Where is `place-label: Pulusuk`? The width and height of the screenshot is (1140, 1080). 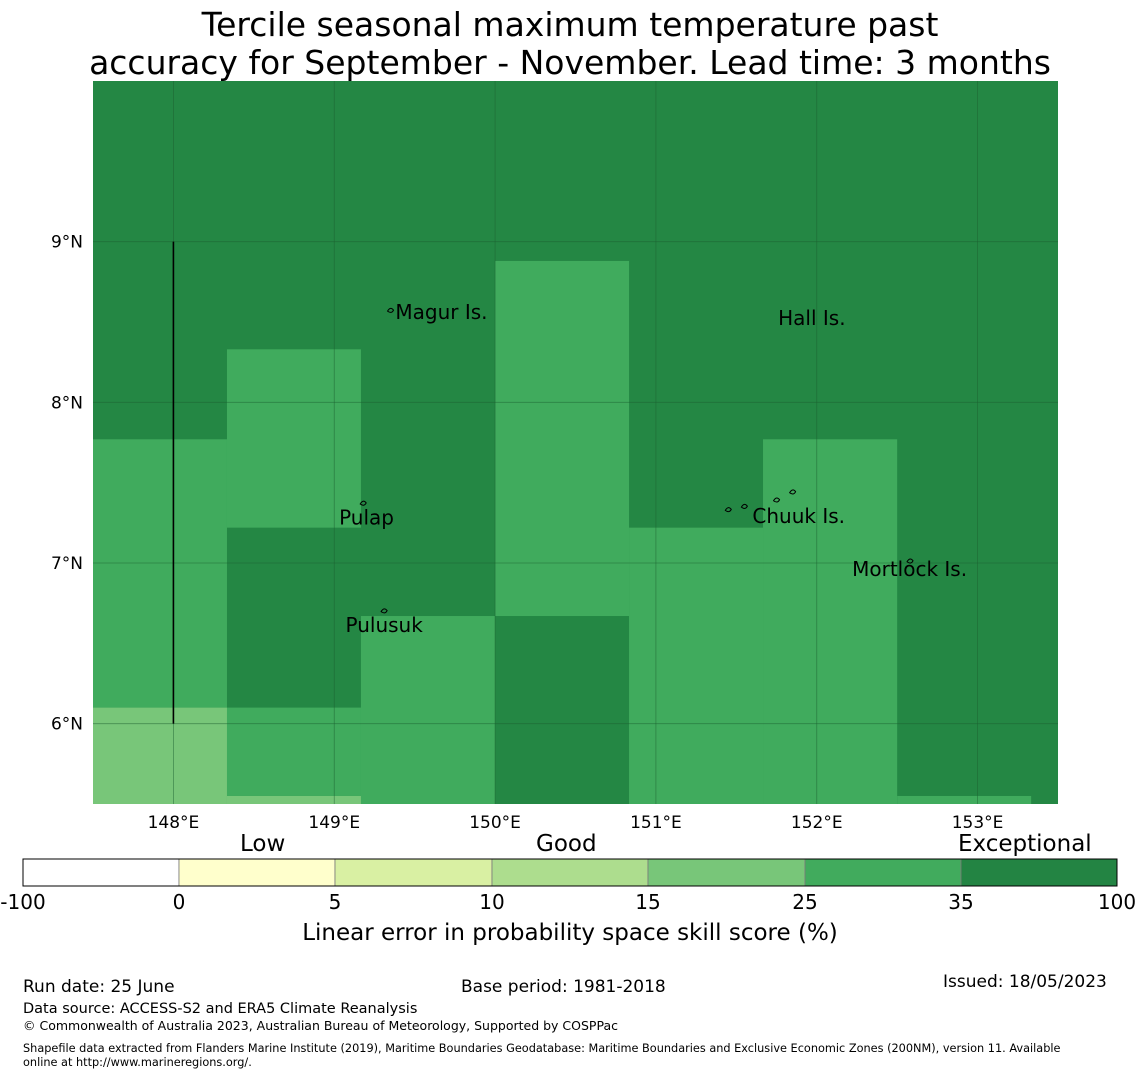 place-label: Pulusuk is located at coordinates (385, 625).